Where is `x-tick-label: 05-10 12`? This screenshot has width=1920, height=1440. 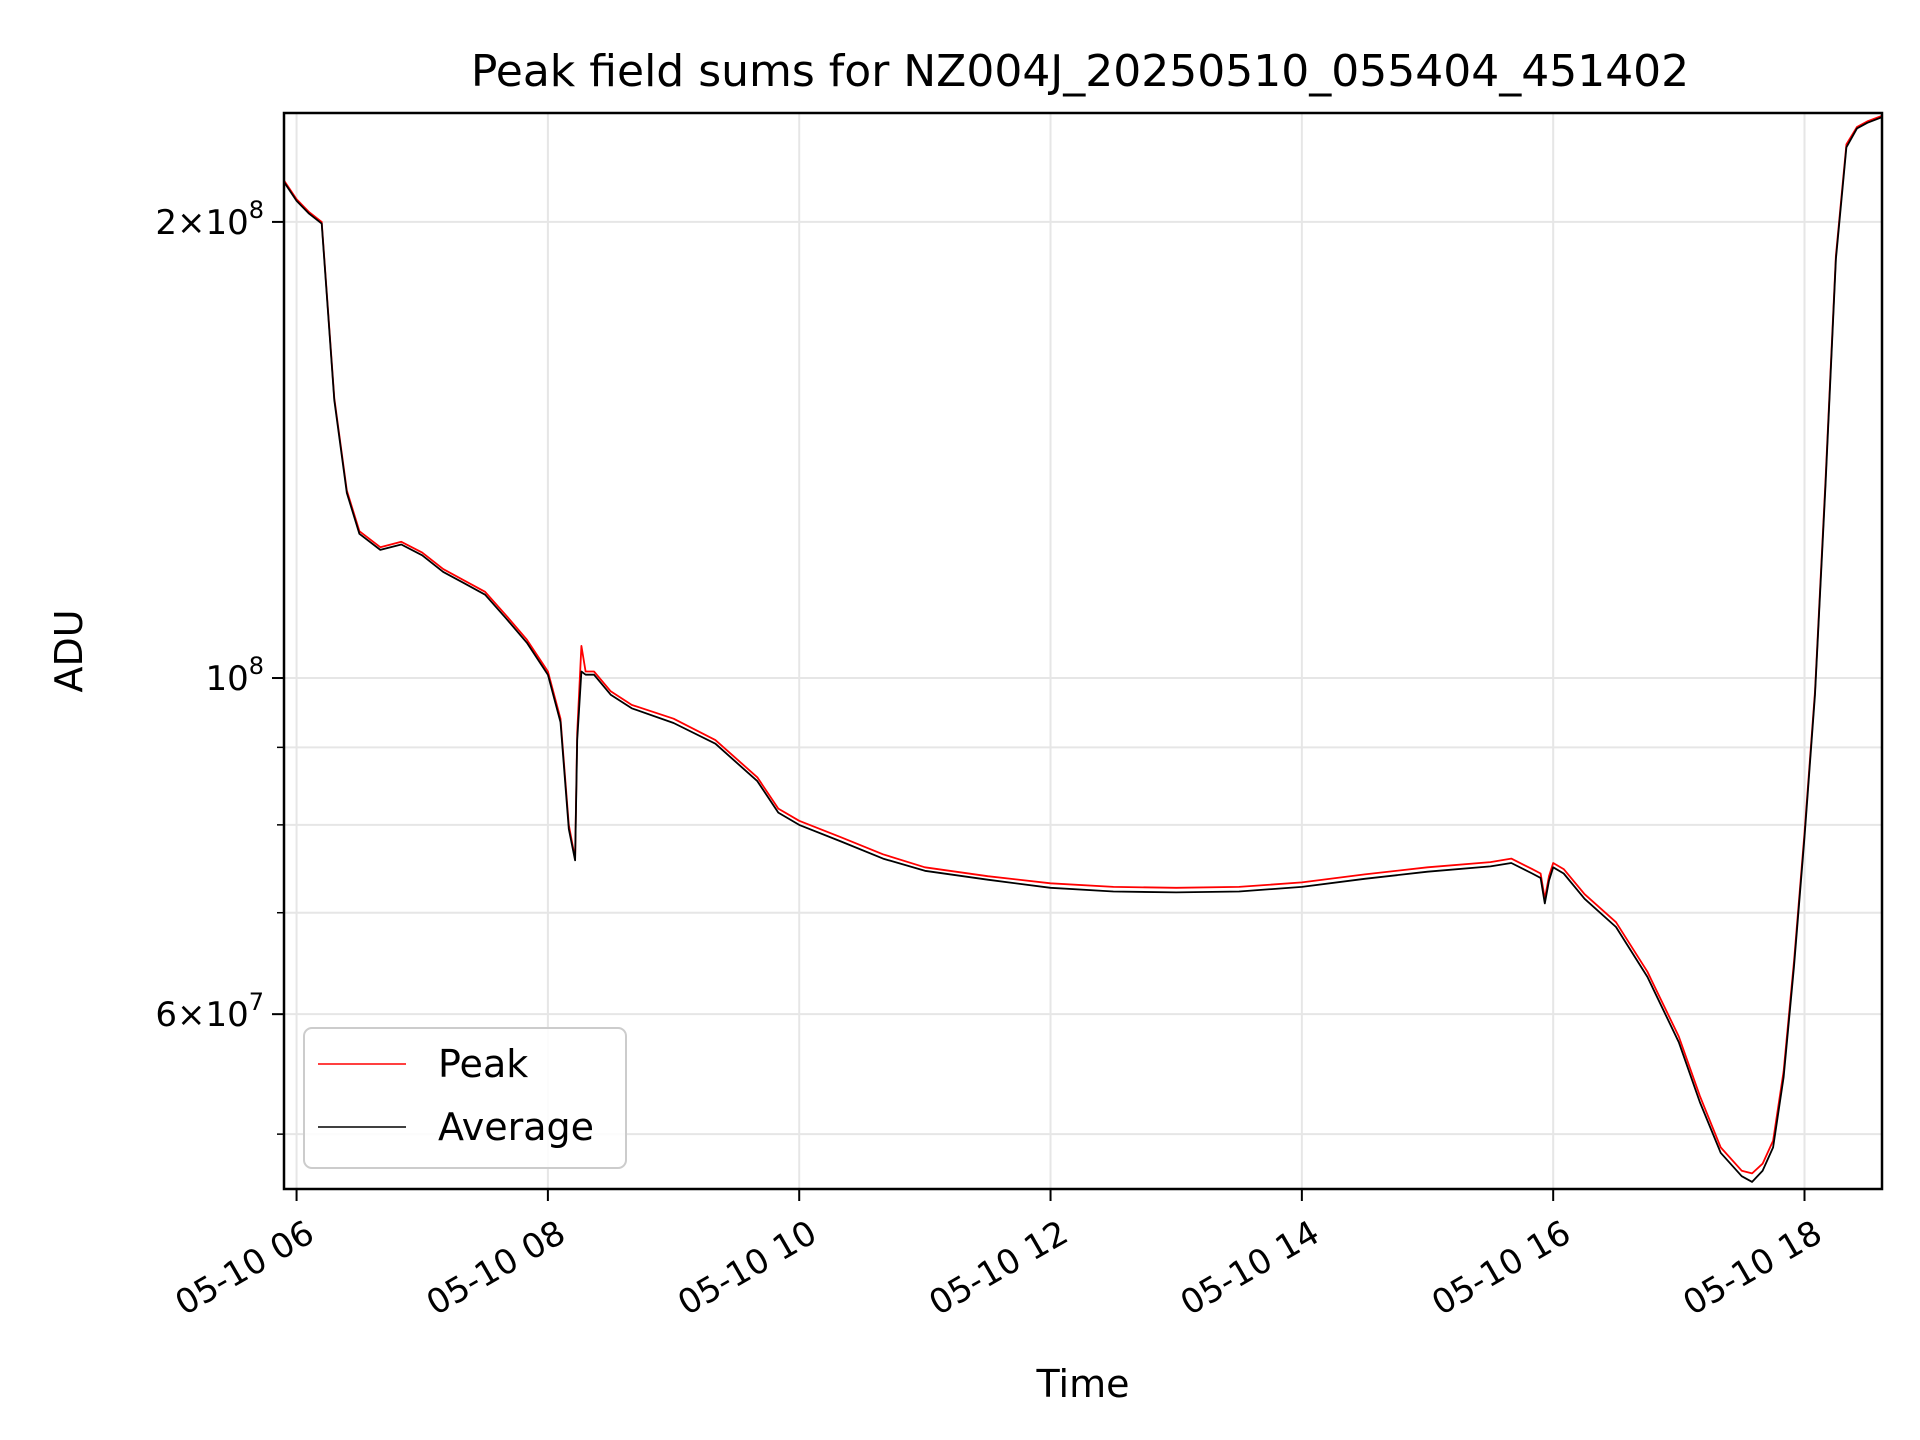
x-tick-label: 05-10 12 is located at coordinates (999, 1268).